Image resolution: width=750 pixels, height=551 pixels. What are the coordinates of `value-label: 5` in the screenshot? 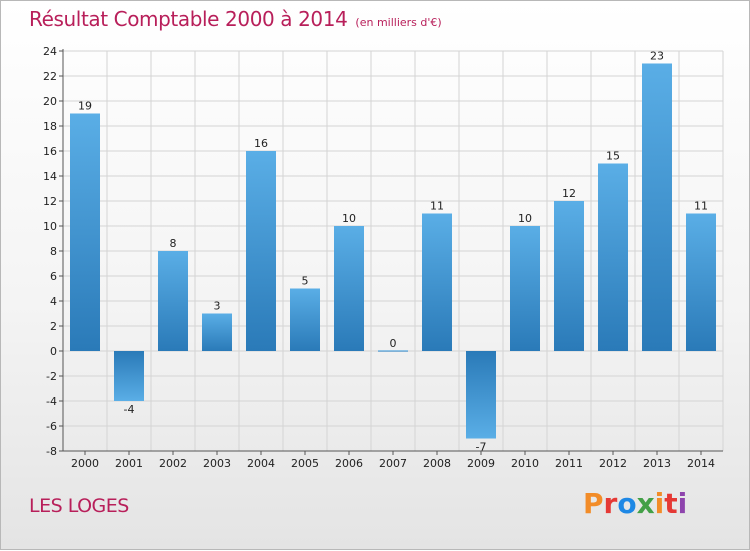 It's located at (305, 281).